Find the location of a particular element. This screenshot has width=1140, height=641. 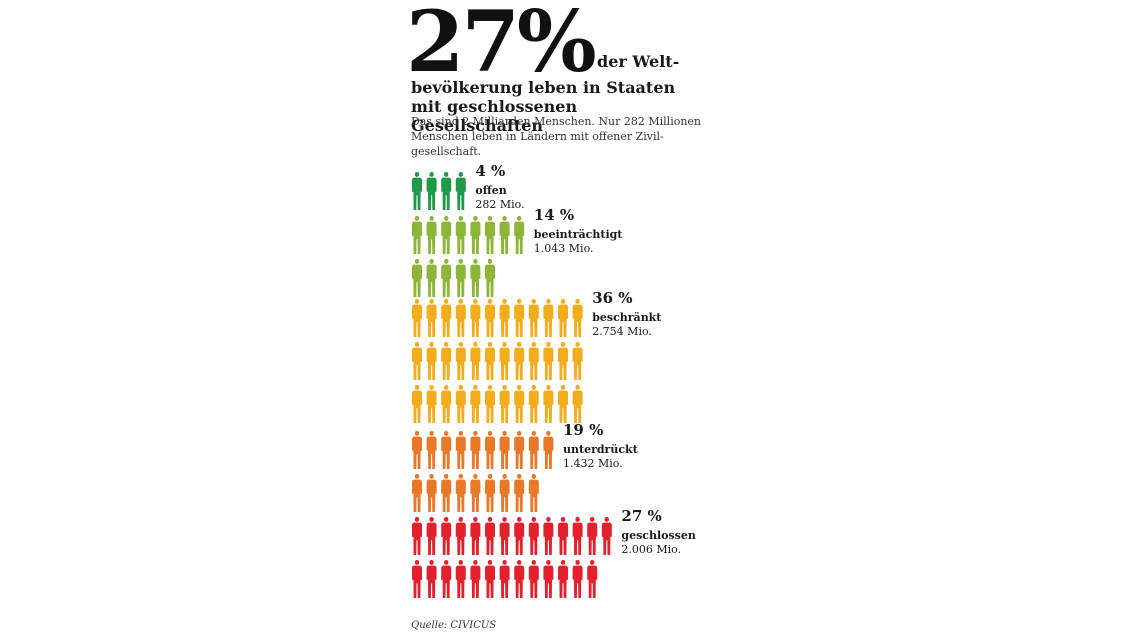

category-label: beschränkt is located at coordinates (627, 317).